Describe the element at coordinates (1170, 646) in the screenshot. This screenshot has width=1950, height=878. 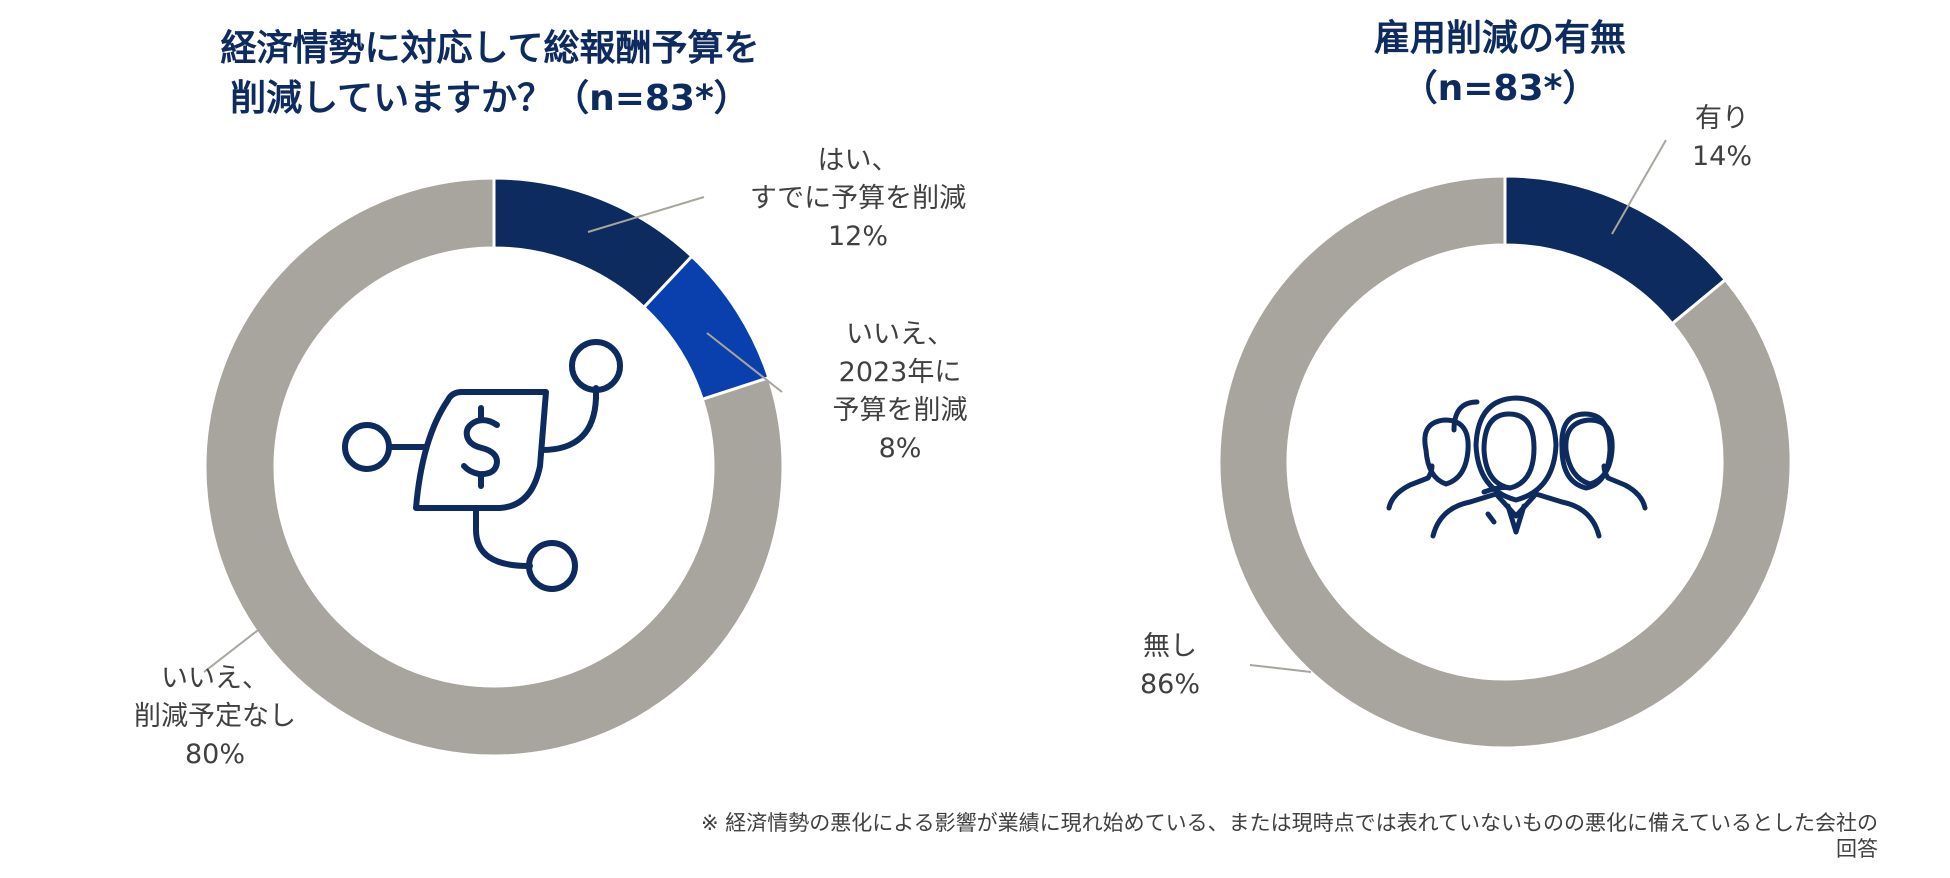
I see `label-layoff-no-line-1: 無し` at that location.